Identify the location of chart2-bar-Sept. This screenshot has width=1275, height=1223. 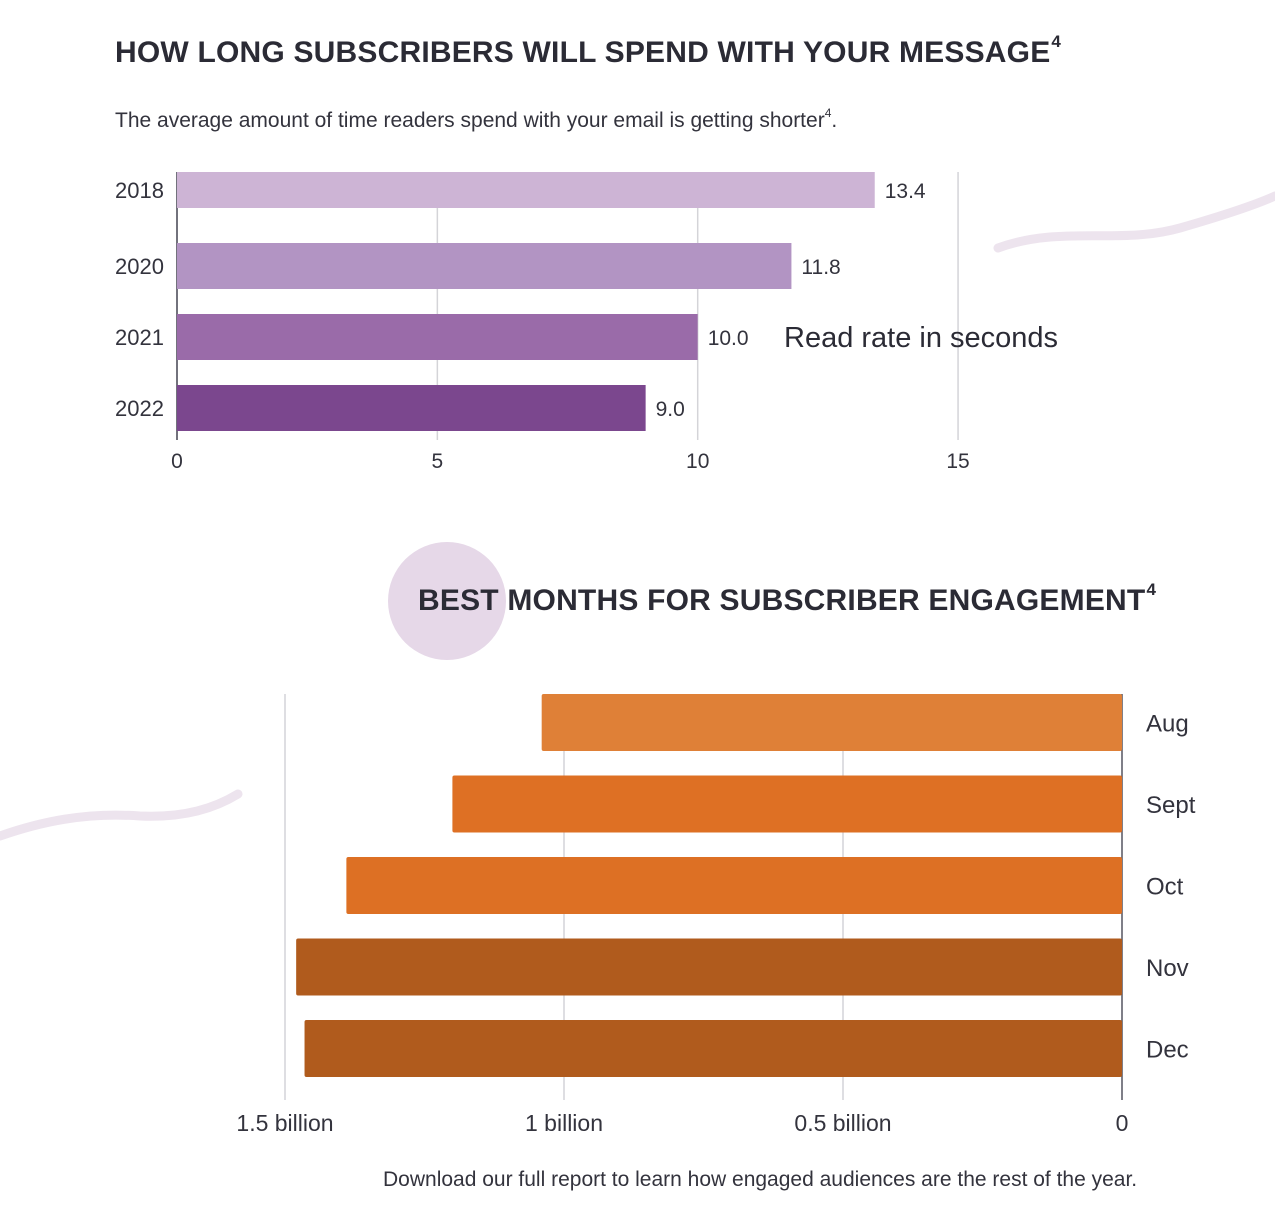
(787, 804).